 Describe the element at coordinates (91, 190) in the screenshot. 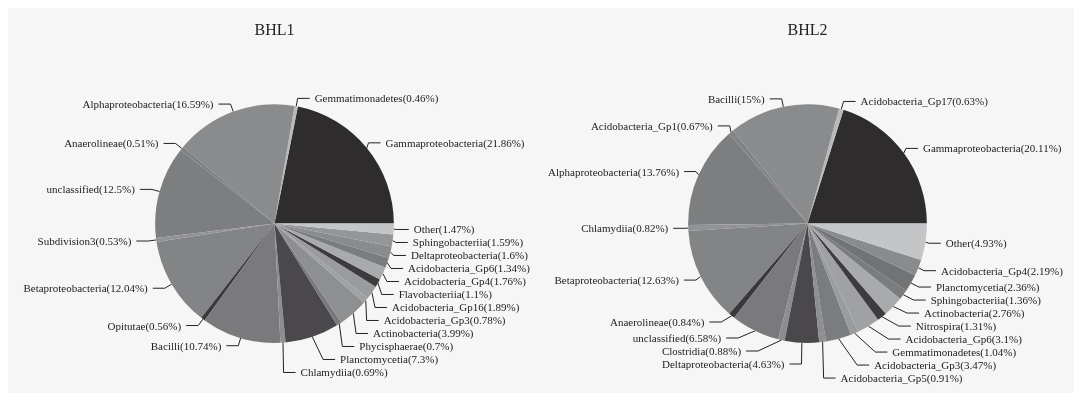

I see `slice-label: unclassified(12.5%)` at that location.